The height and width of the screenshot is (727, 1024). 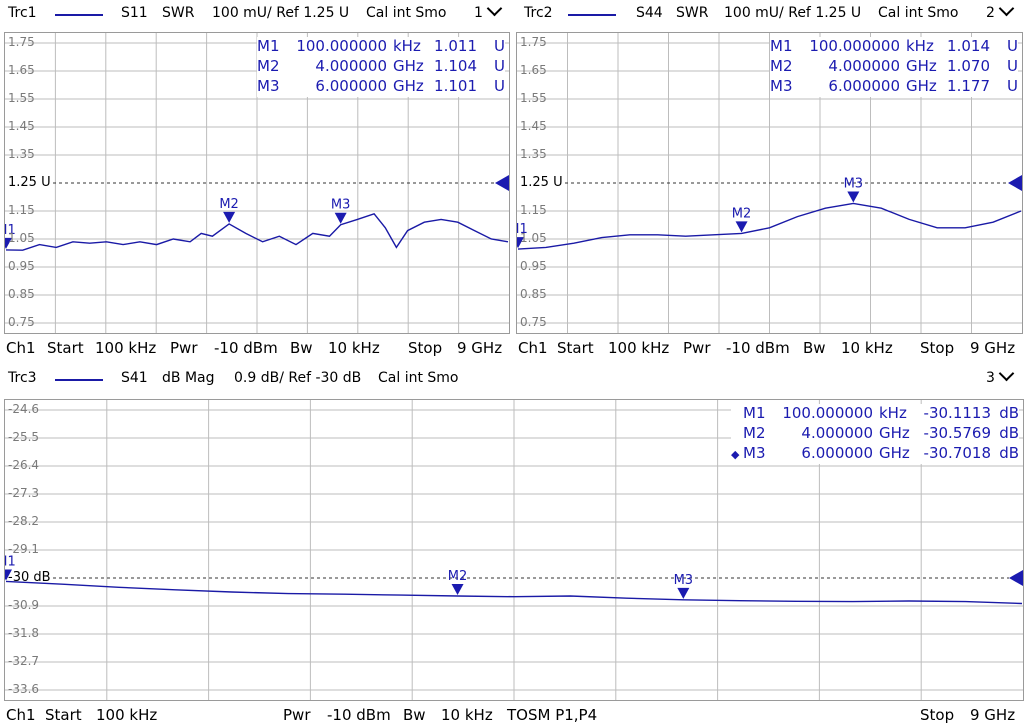 I want to click on y-tick-label: -31.8, so click(x=24, y=633).